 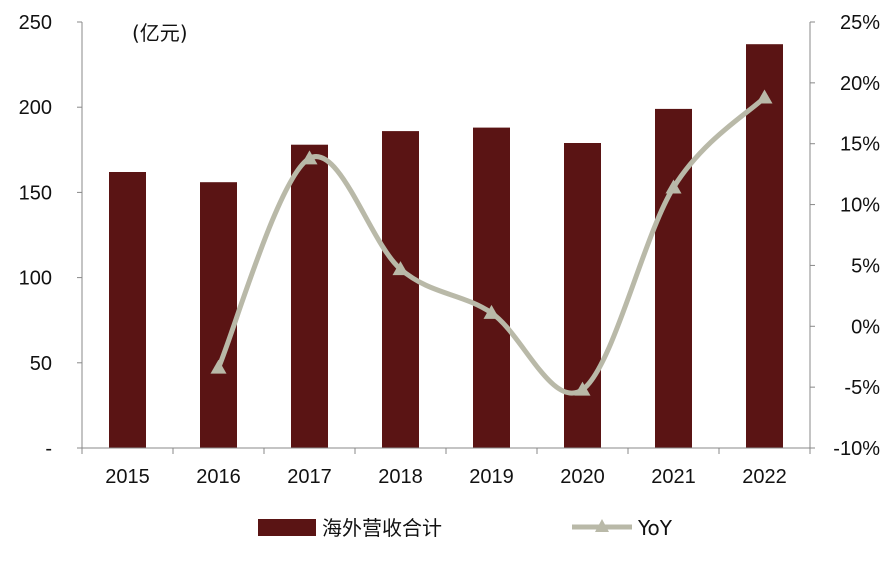 I want to click on bar-2019, so click(x=491, y=287).